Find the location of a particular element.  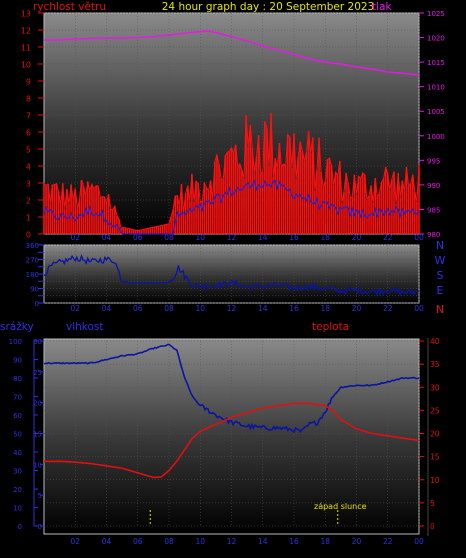

rain-tick-label: 50 is located at coordinates (17, 435).